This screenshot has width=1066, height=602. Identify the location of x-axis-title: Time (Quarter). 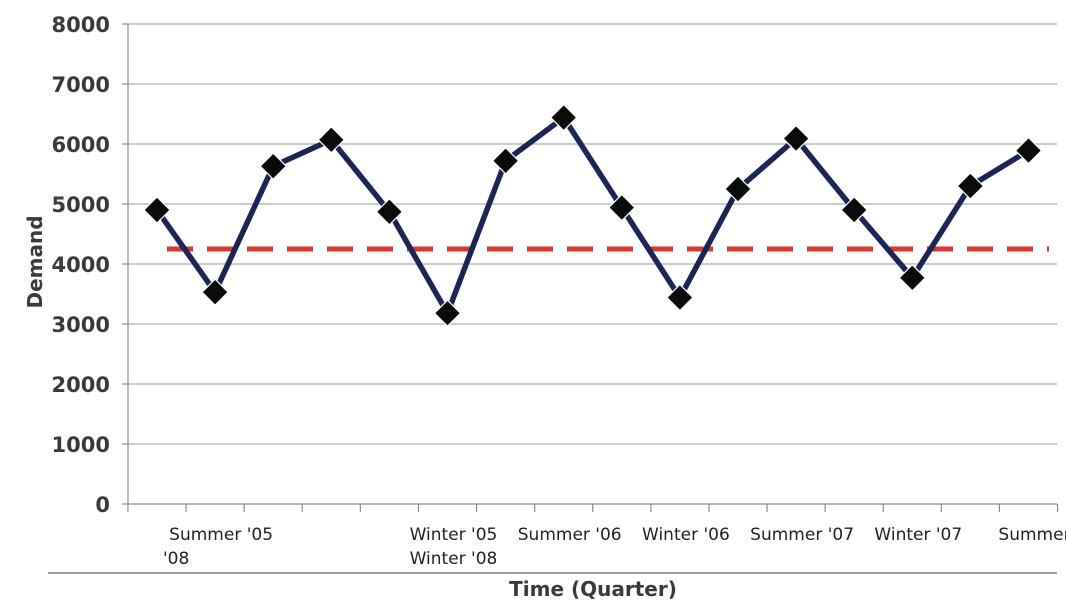
(593, 589).